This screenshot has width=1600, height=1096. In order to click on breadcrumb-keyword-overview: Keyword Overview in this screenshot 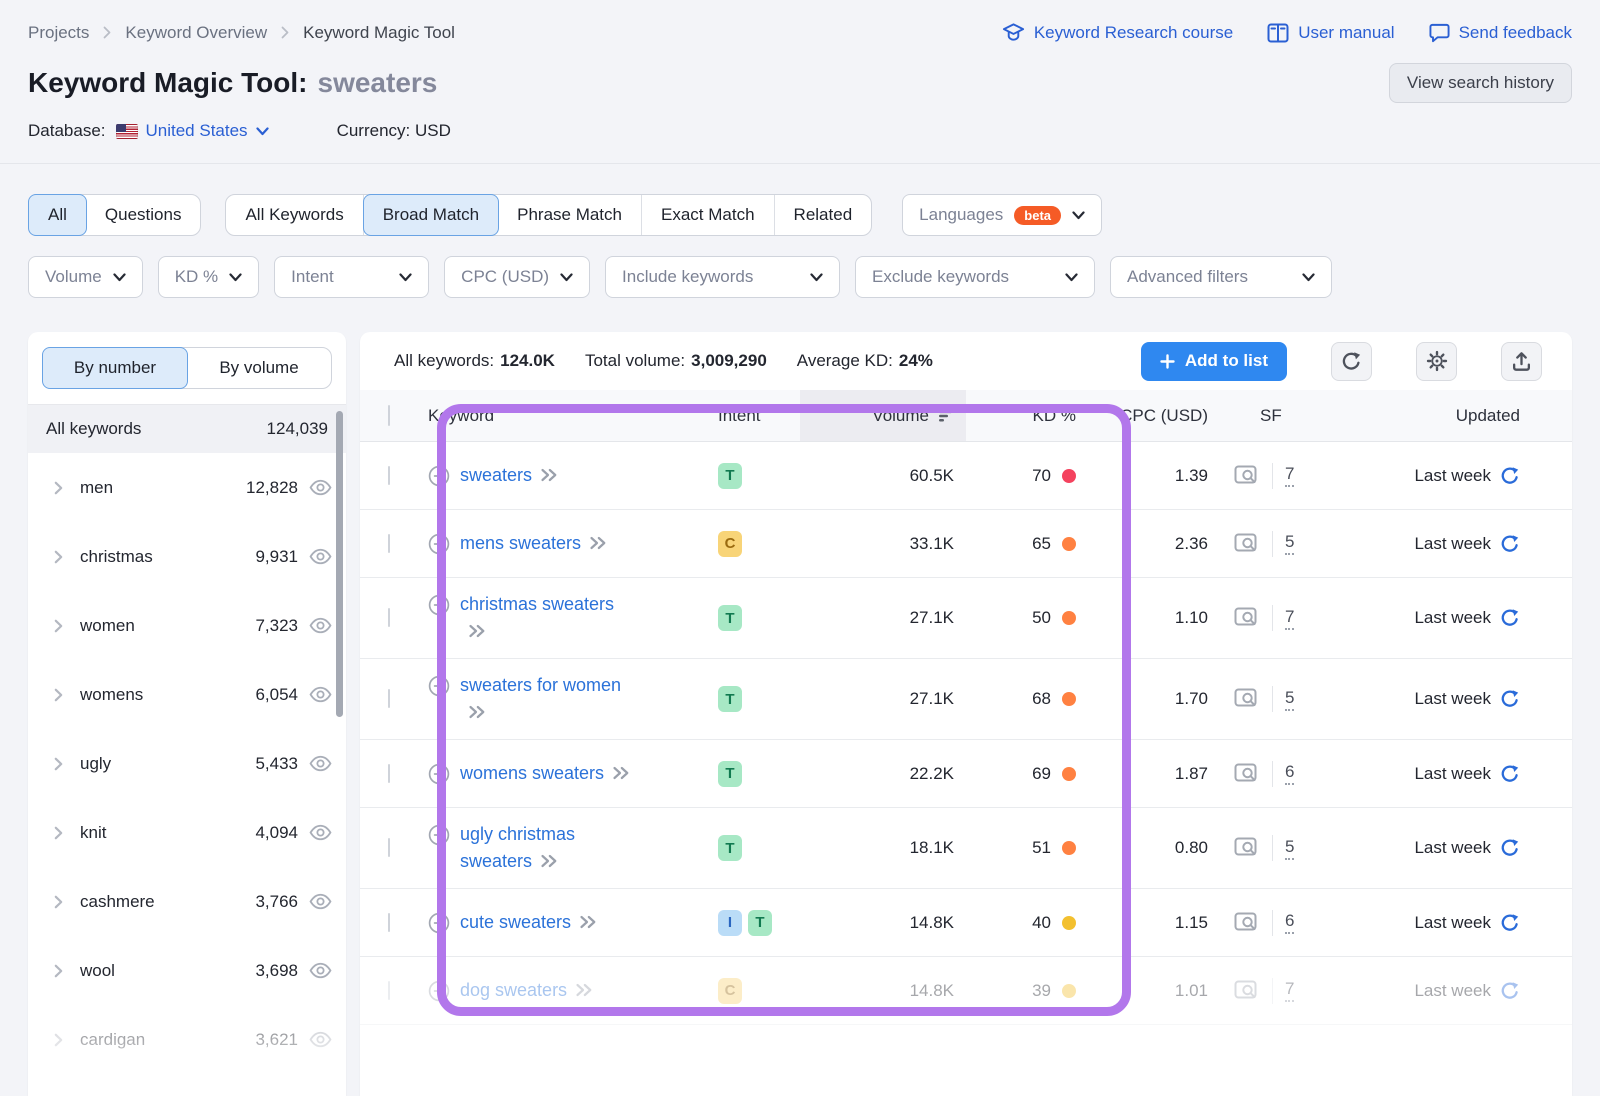, I will do `click(196, 32)`.